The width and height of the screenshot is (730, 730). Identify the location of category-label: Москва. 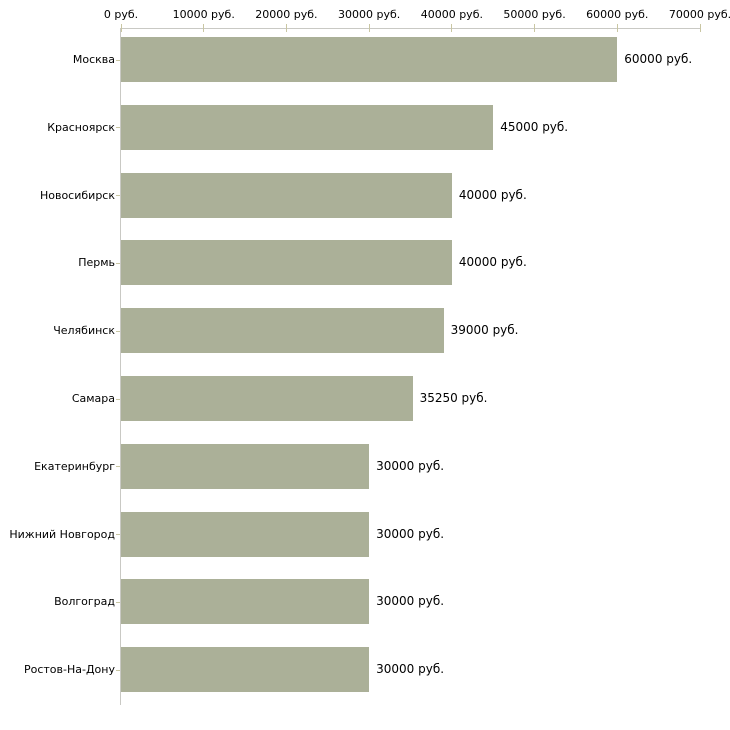
(93, 59).